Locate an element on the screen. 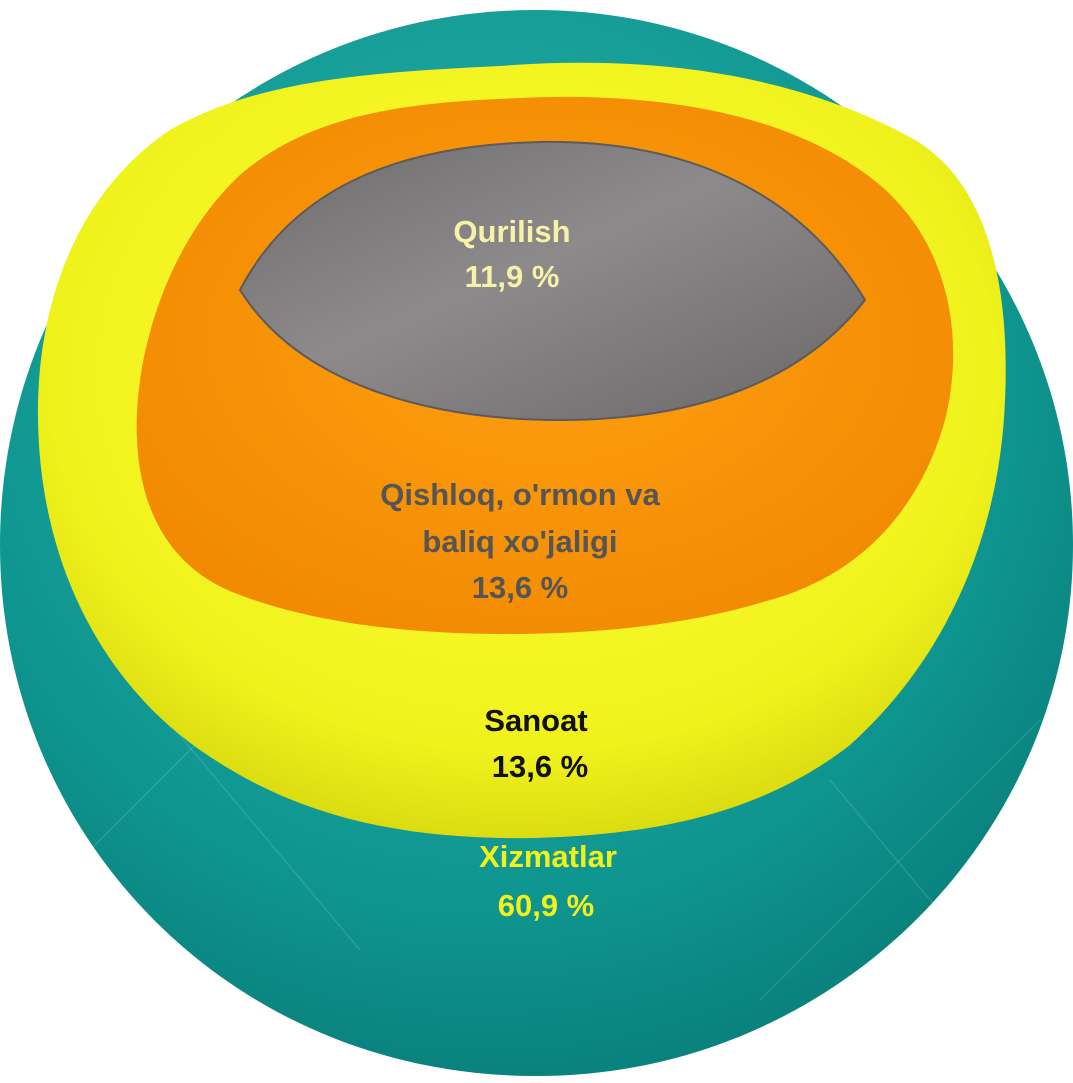  label-qishloq-value: 13,6 % is located at coordinates (520, 587).